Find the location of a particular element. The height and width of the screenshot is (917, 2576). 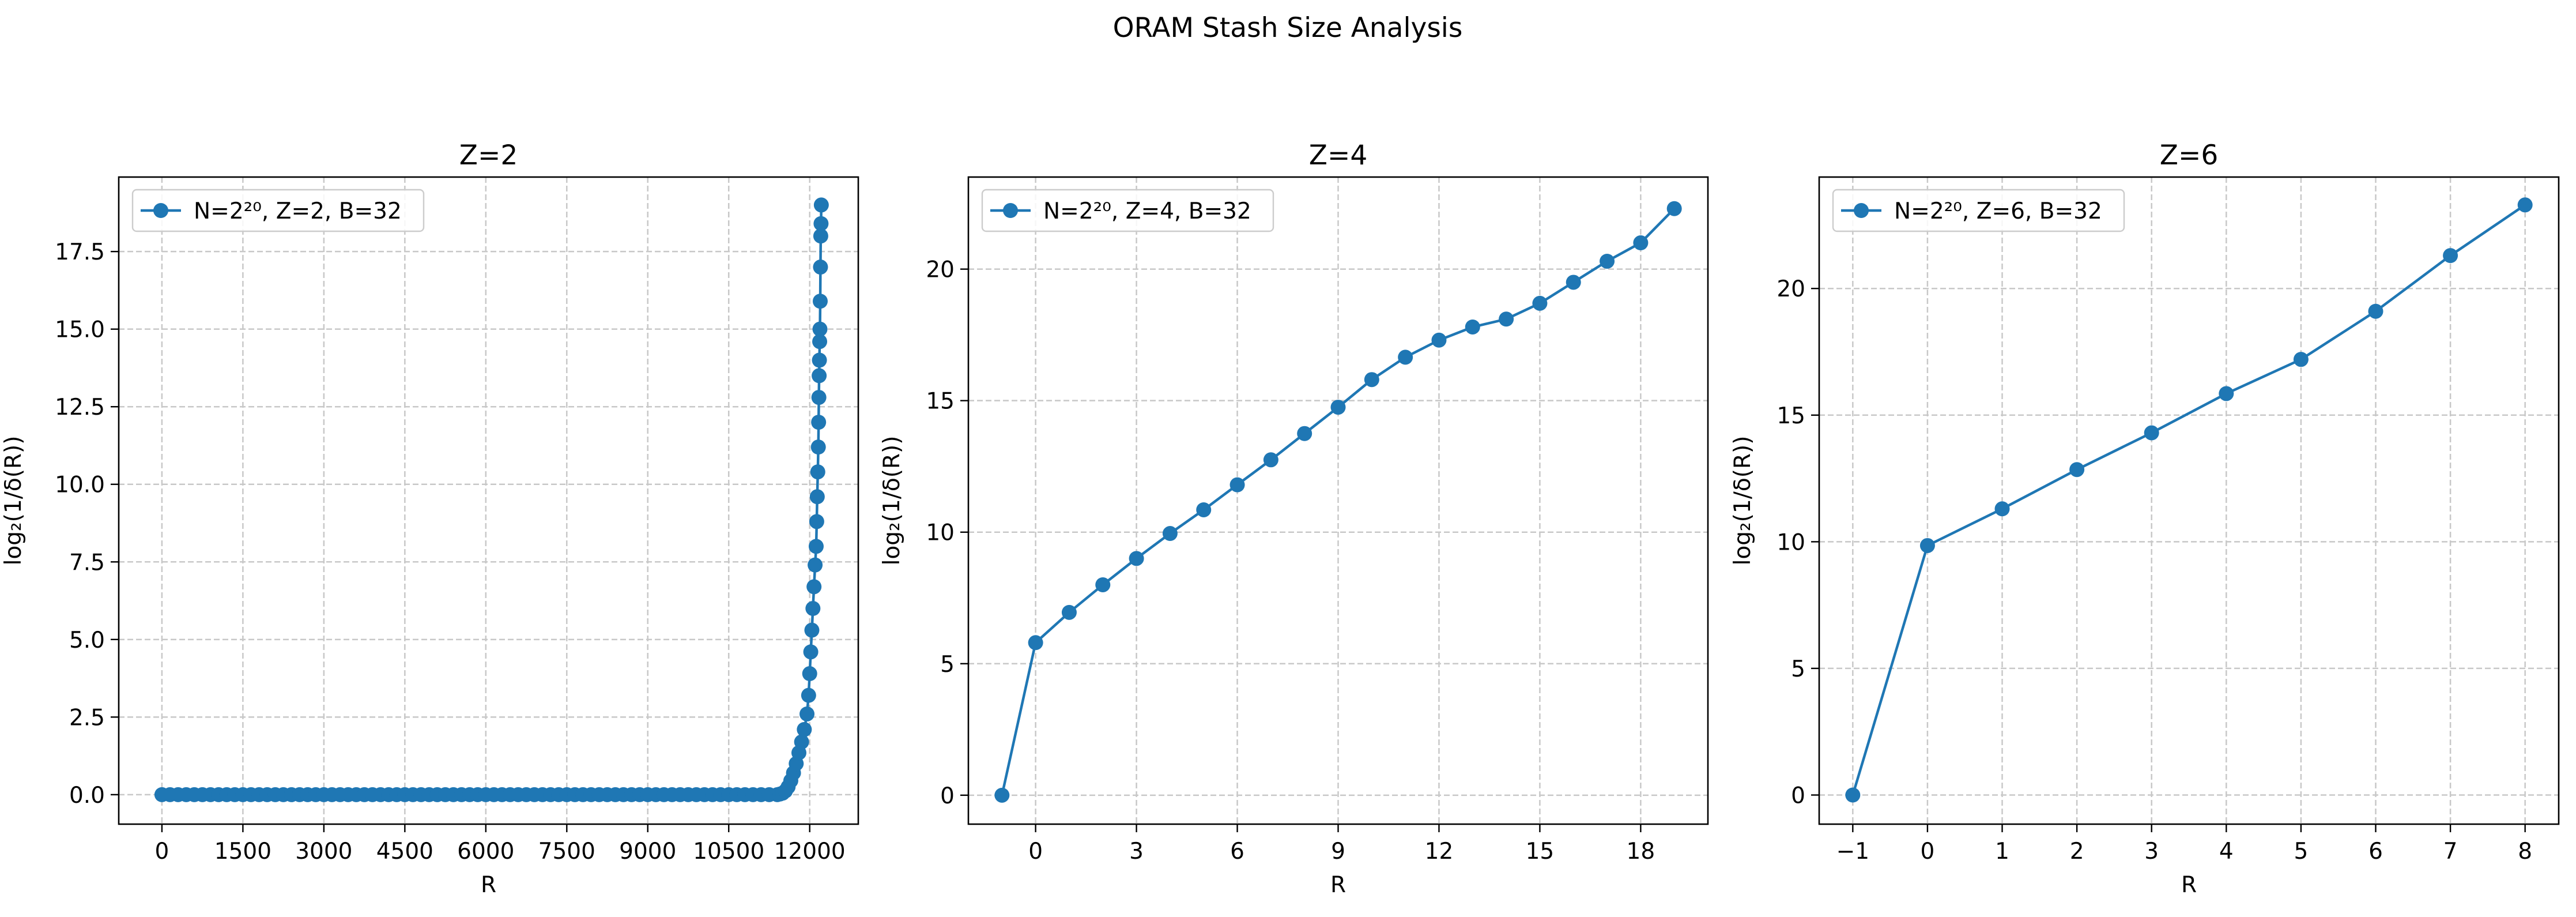

y-tick-label: 2.5 is located at coordinates (87, 718).